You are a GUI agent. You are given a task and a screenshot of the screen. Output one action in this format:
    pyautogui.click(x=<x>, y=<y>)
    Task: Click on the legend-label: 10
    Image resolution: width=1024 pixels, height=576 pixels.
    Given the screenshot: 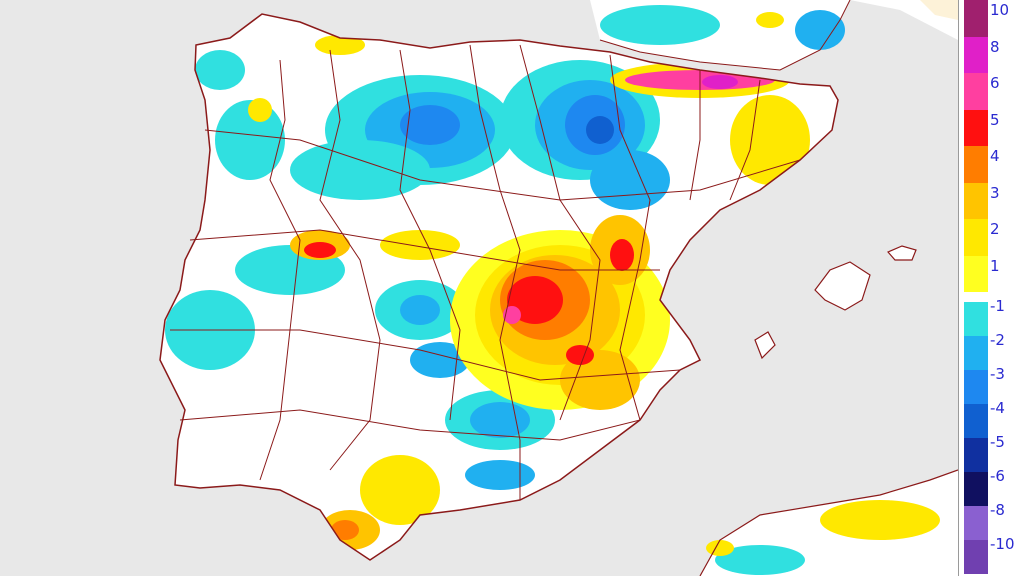 What is the action you would take?
    pyautogui.click(x=1000, y=10)
    